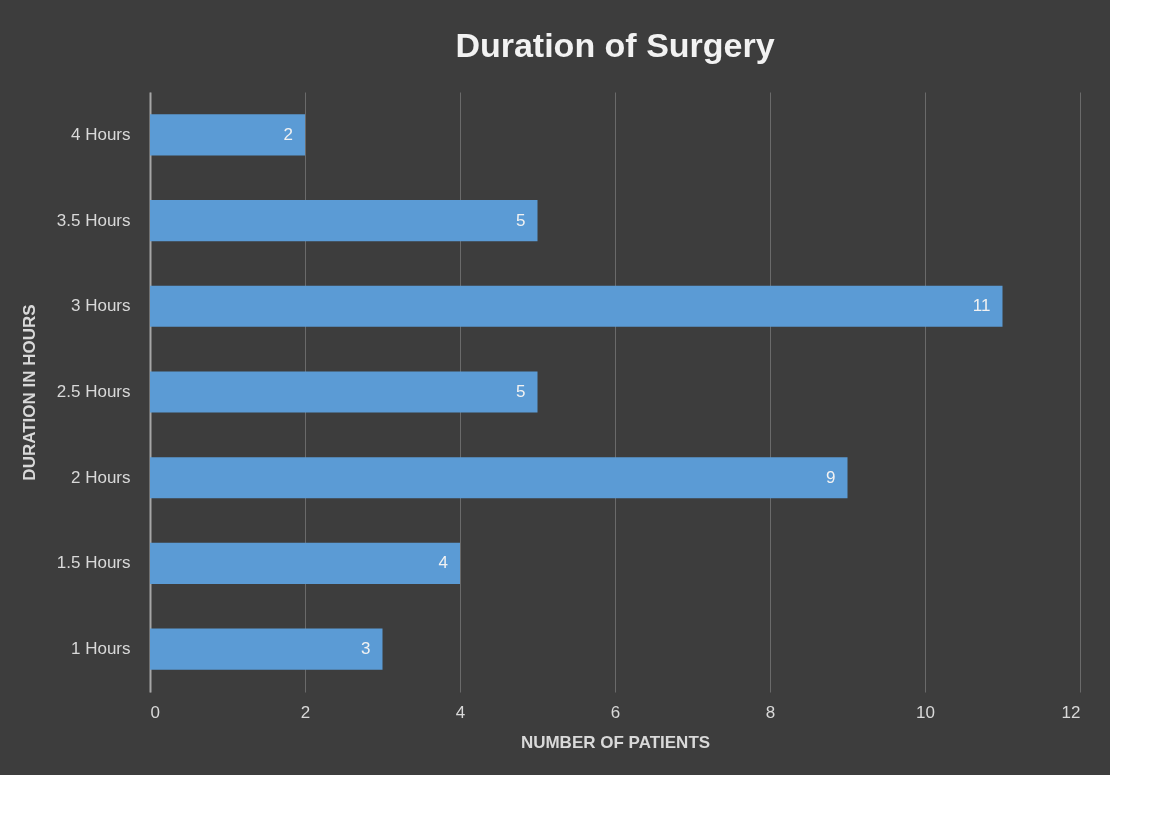  What do you see at coordinates (460, 712) in the screenshot?
I see `x-tick-label: 4` at bounding box center [460, 712].